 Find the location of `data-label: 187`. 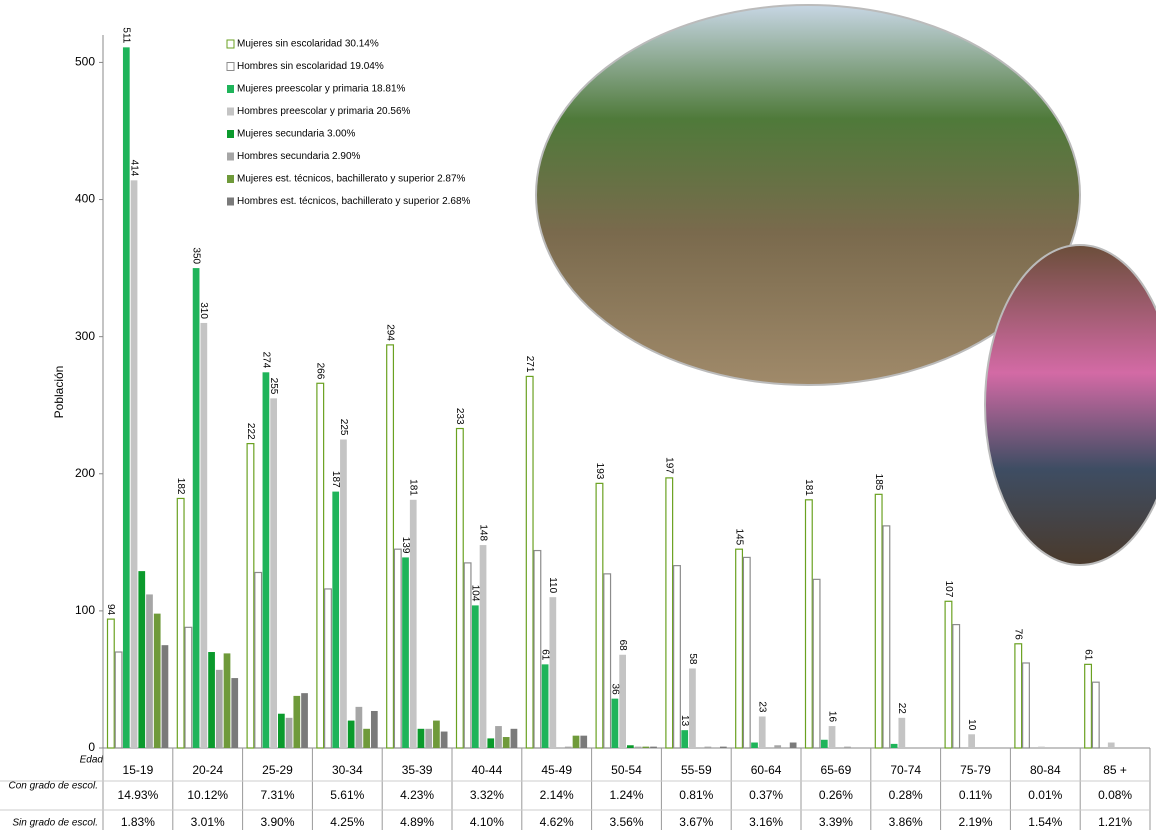

data-label: 187 is located at coordinates (335, 479).